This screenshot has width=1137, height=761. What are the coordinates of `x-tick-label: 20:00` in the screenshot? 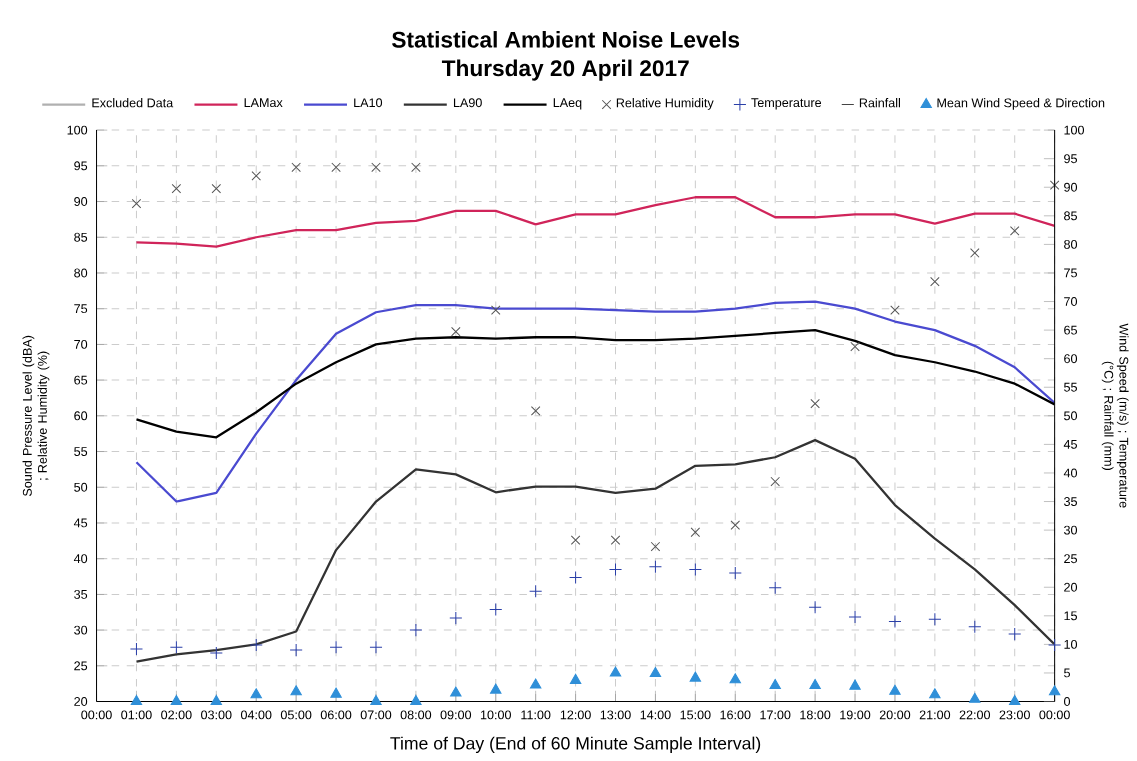 It's located at (895, 715).